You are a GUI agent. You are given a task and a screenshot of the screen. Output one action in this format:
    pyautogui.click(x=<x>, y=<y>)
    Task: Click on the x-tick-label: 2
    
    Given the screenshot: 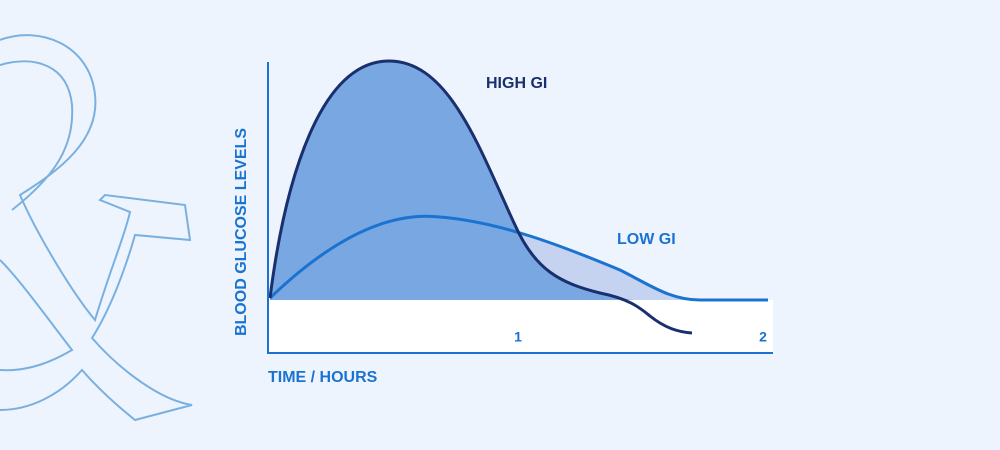 What is the action you would take?
    pyautogui.click(x=763, y=337)
    